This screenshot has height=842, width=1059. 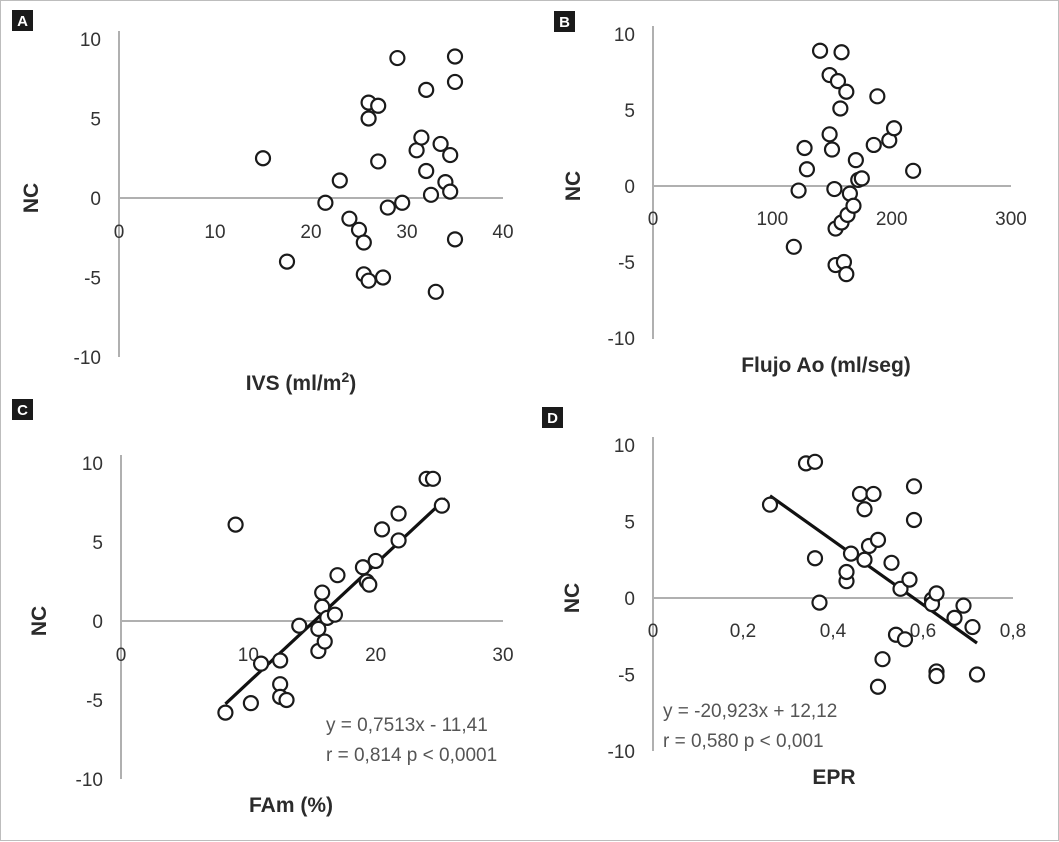 What do you see at coordinates (826, 365) in the screenshot?
I see `x-axis-title: Flujo Ao (ml/seg)` at bounding box center [826, 365].